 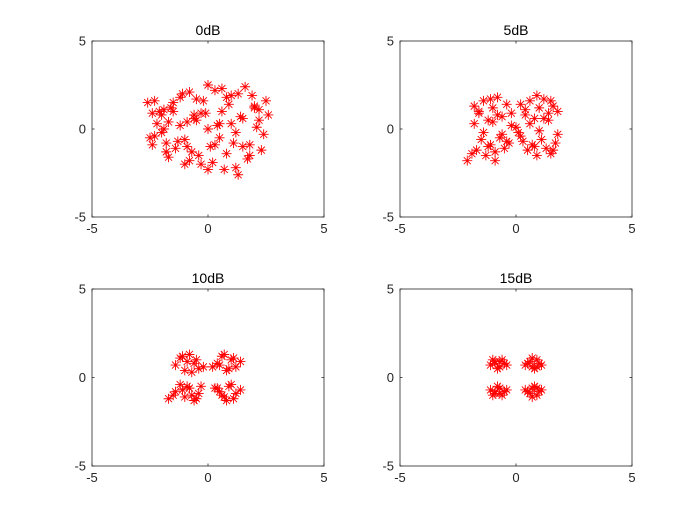 I want to click on subplot-title: 0dB, so click(x=208, y=30).